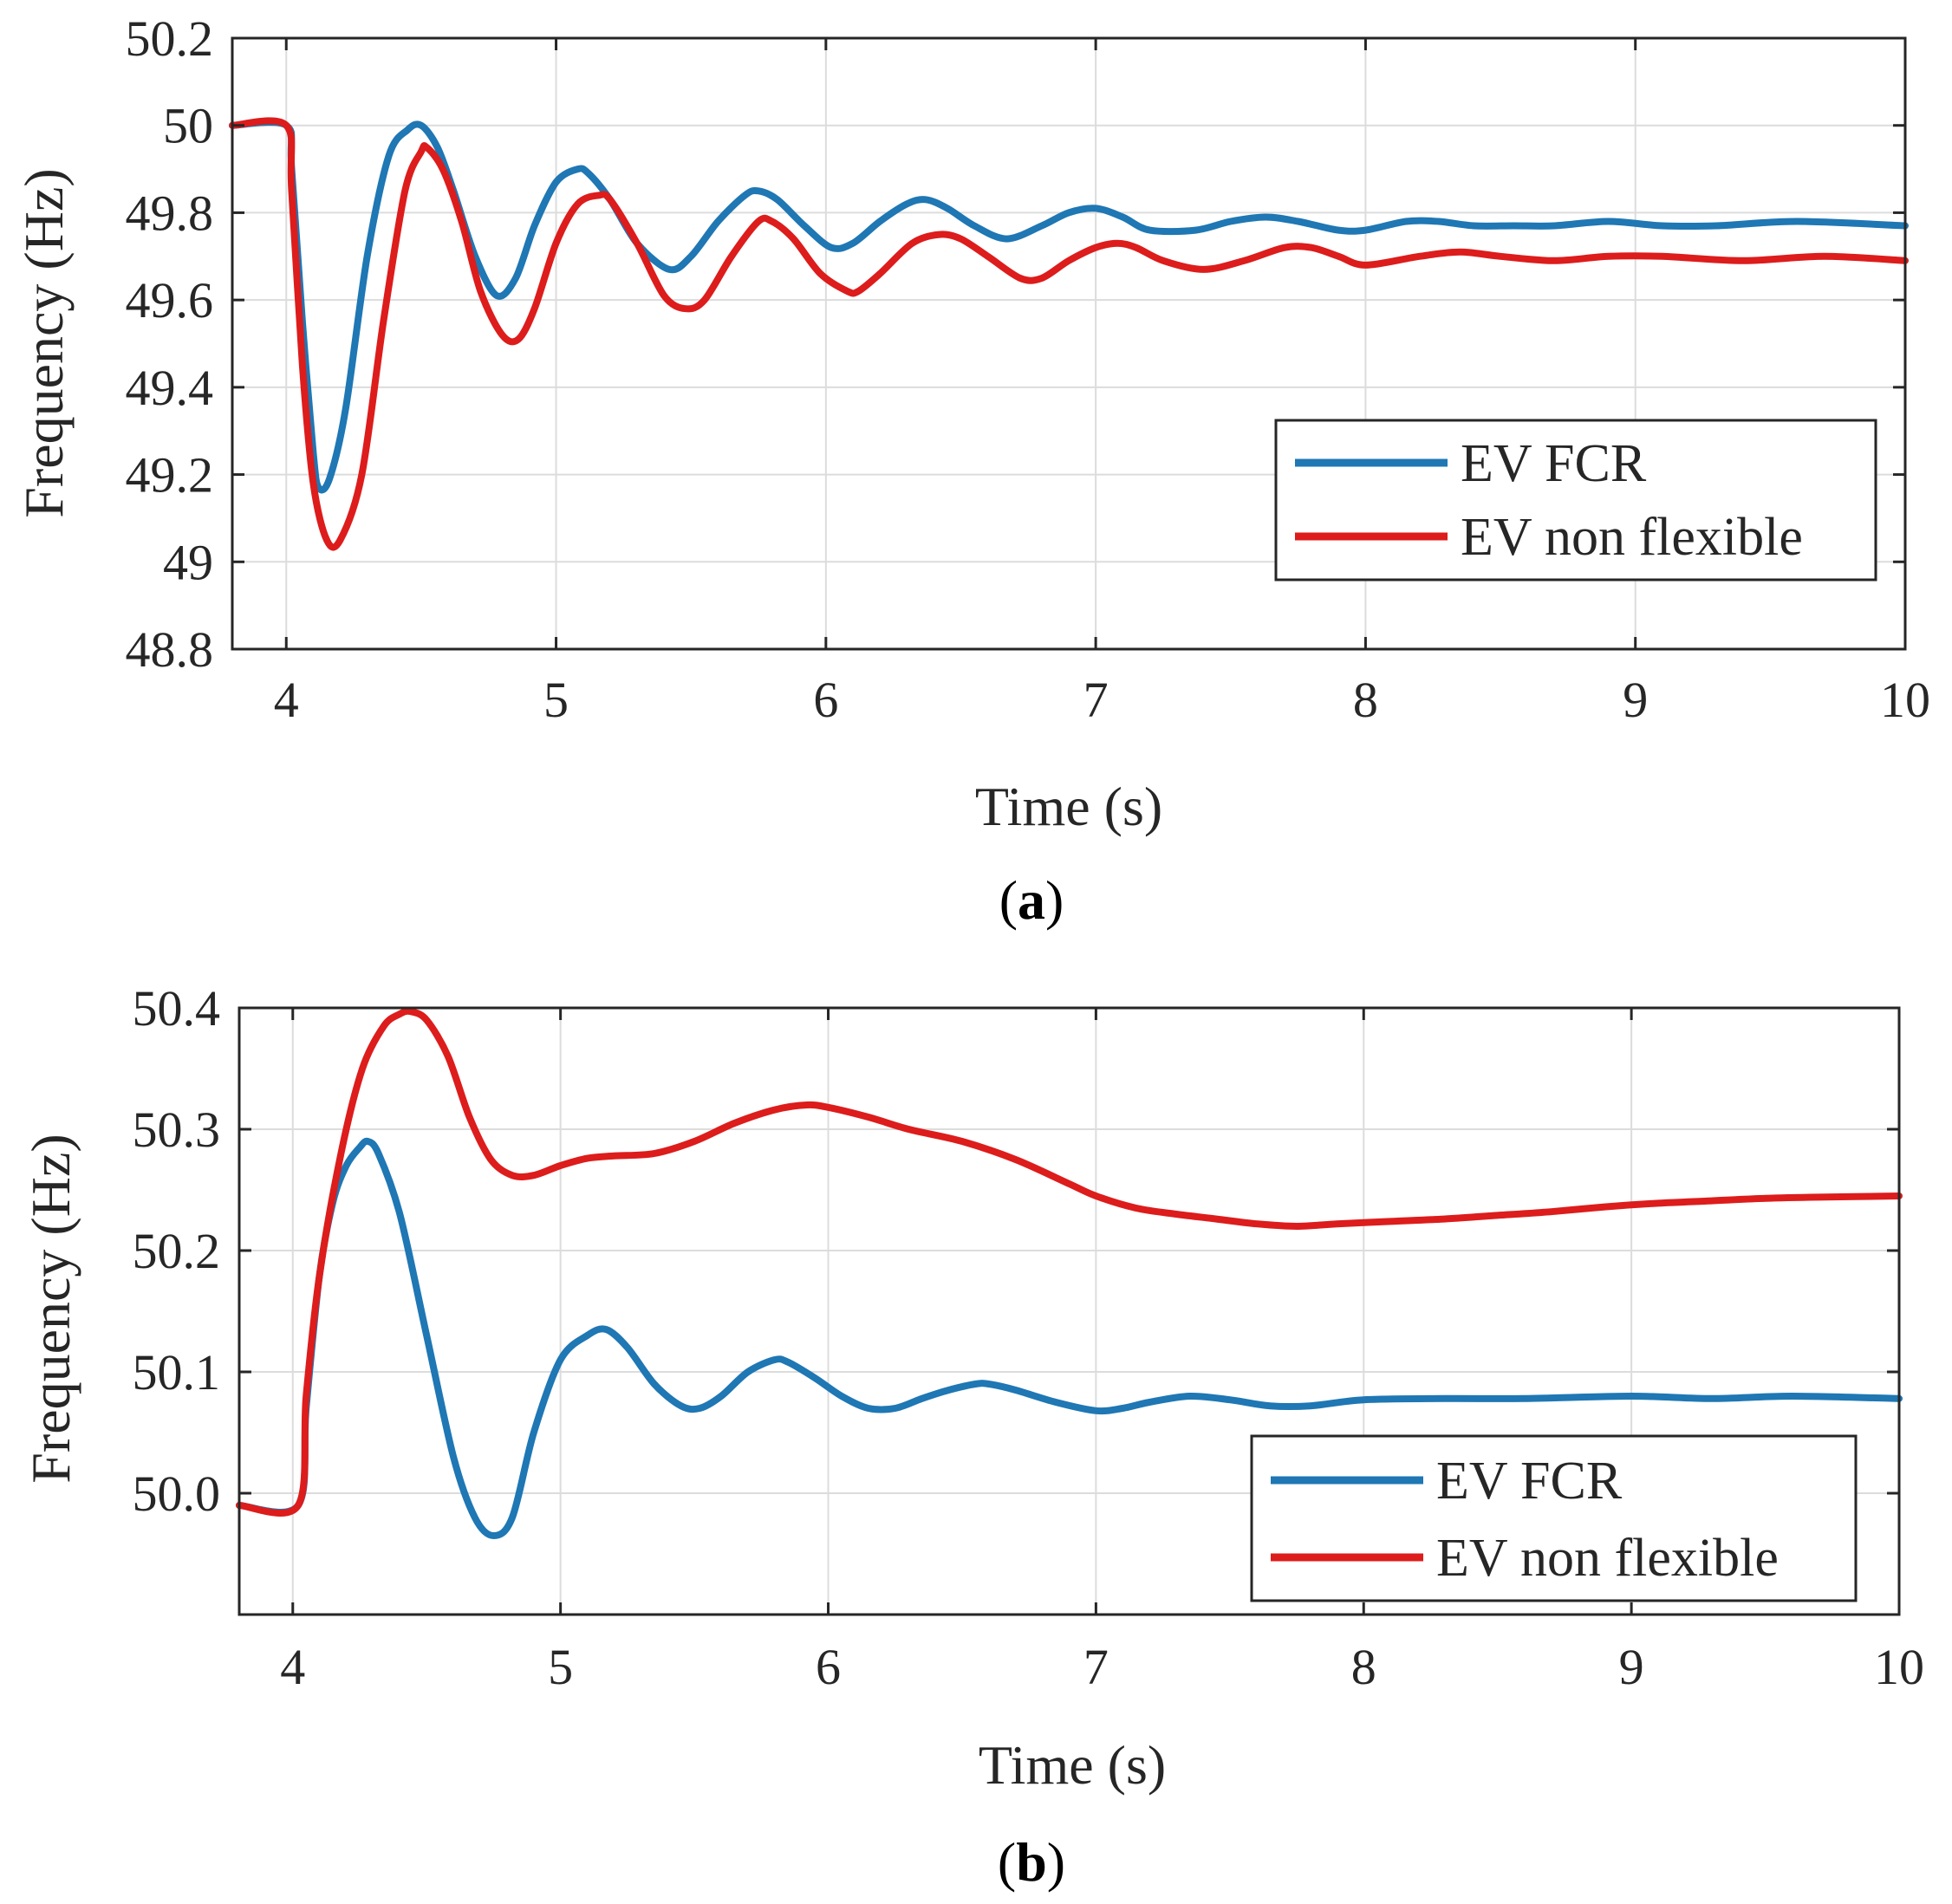 The height and width of the screenshot is (1904, 1952). I want to click on y-tick-label: 48.8, so click(170, 649).